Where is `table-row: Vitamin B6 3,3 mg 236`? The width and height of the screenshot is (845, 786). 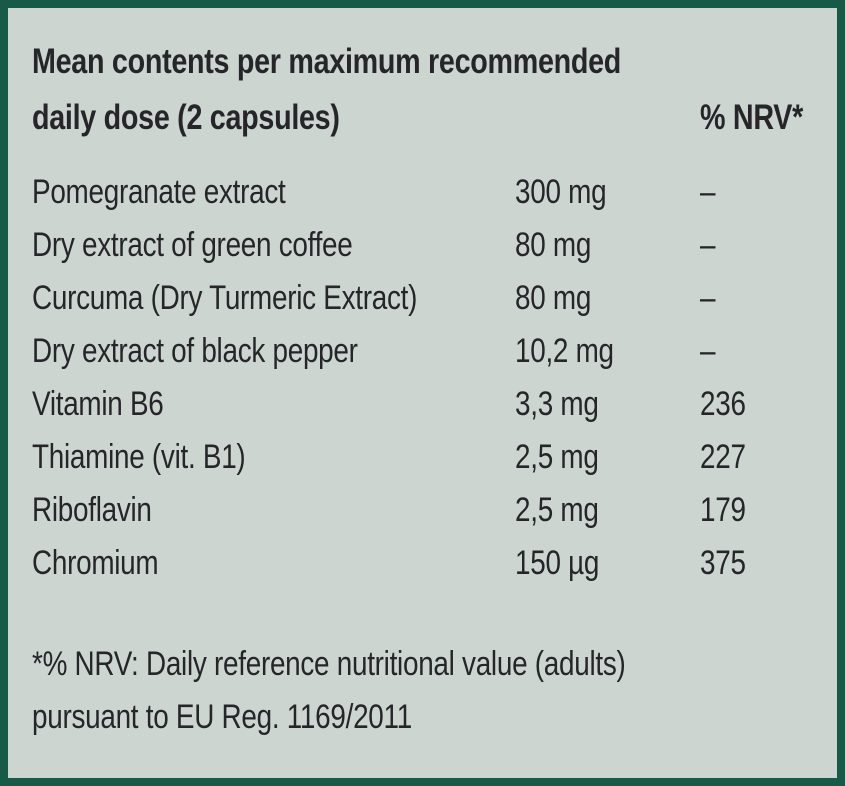
table-row: Vitamin B6 3,3 mg 236 is located at coordinates (419, 404).